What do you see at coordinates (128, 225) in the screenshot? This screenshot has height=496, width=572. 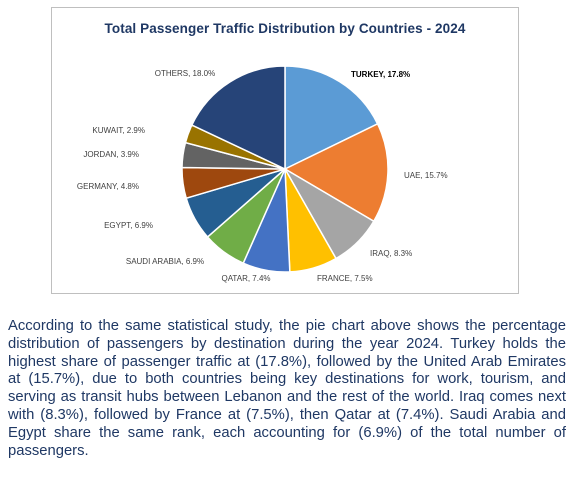 I see `slice-label-egypt: EGYPT, 6.9%` at bounding box center [128, 225].